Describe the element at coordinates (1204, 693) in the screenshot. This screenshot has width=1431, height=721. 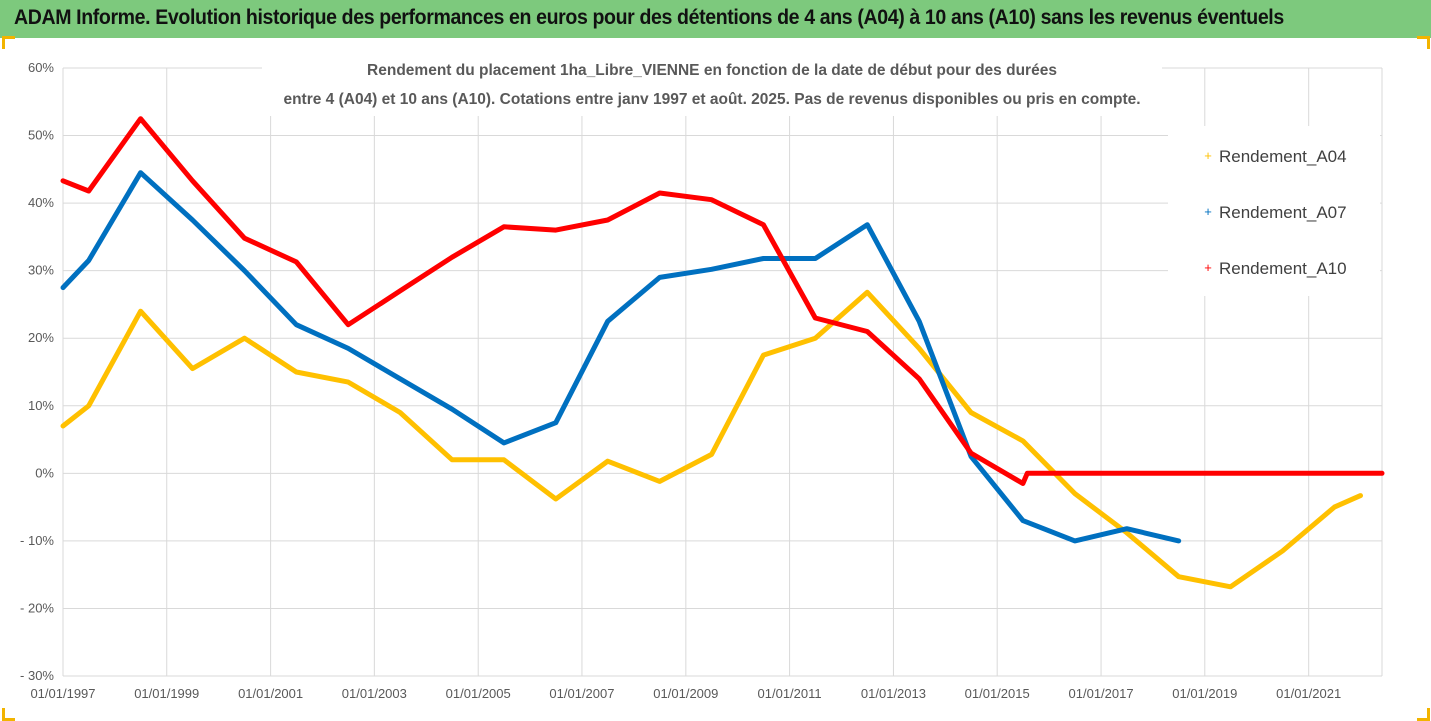
I see `x-tick-label: 01/01/2019` at that location.